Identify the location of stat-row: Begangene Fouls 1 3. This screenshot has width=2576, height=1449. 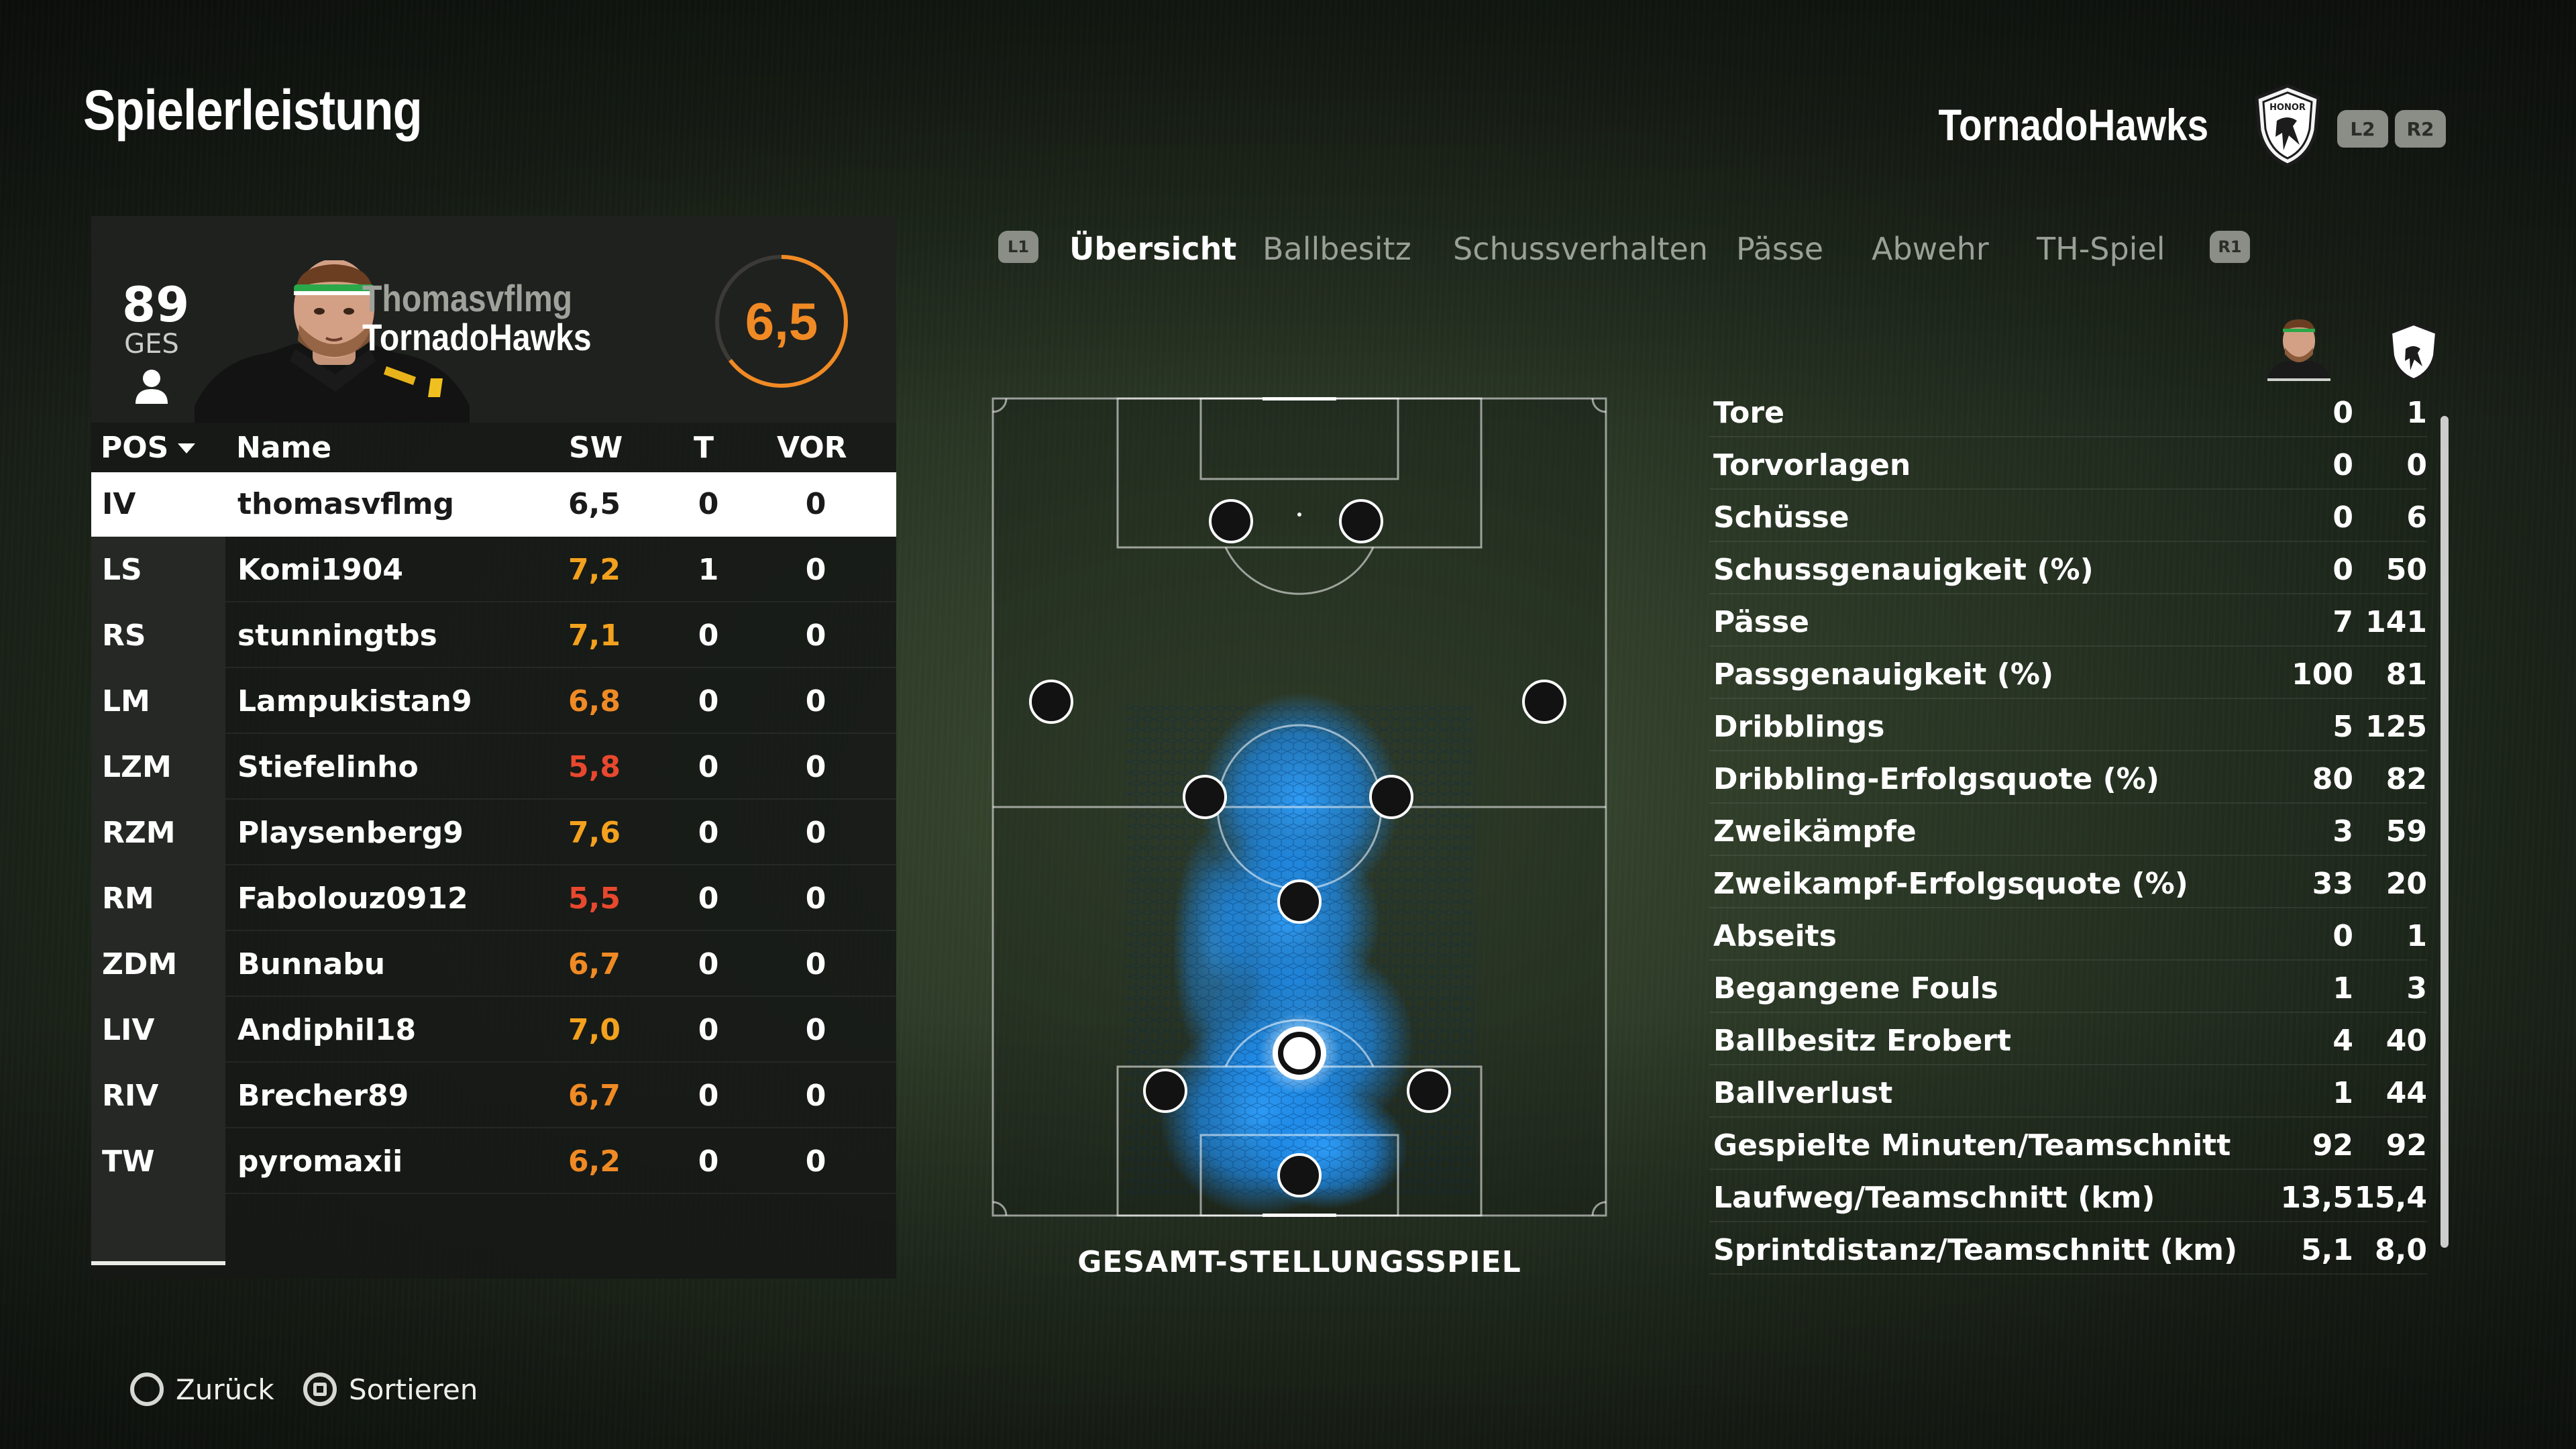
(2068, 987).